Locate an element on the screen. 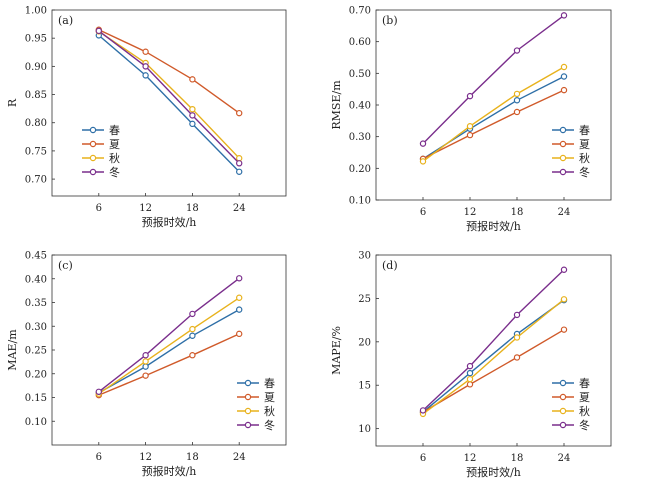 This screenshot has height=485, width=650. panel-label: (a) is located at coordinates (65, 20).